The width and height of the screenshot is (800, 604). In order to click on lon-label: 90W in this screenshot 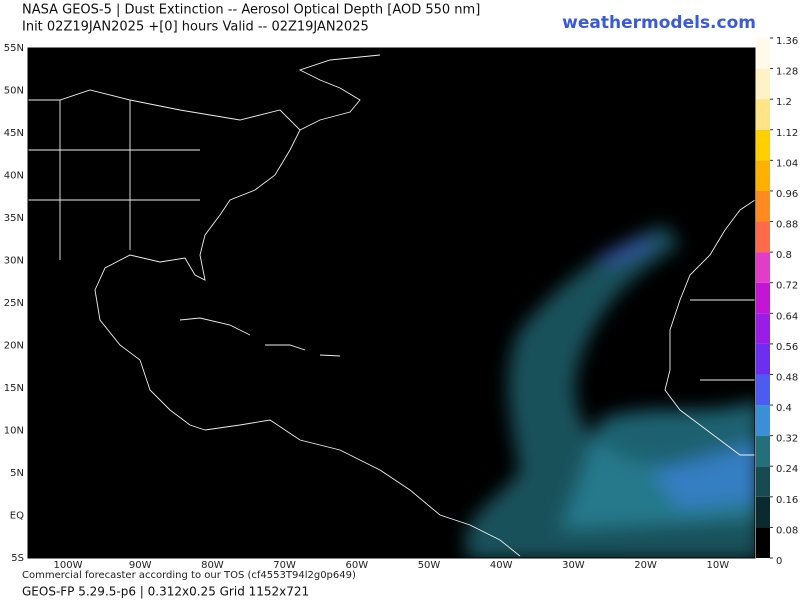, I will do `click(140, 565)`.